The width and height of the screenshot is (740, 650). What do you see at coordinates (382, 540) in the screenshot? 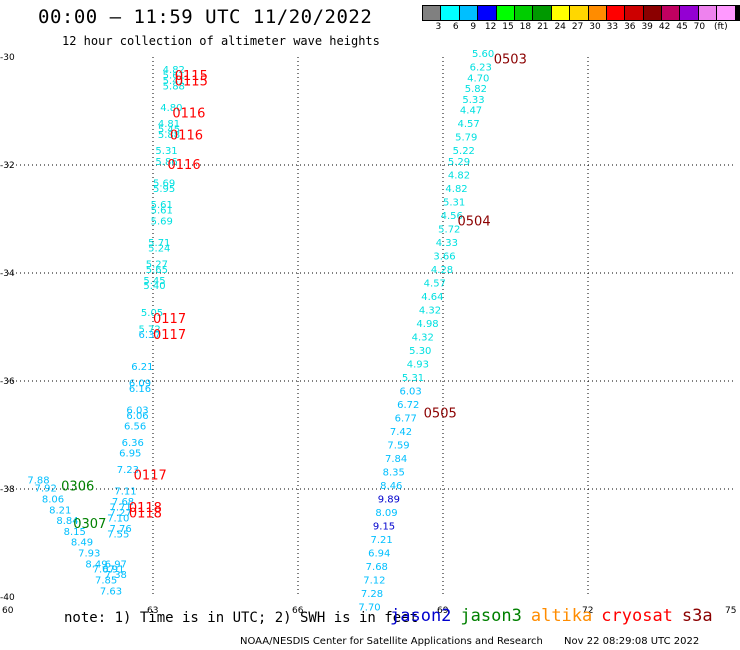
I see `wave-height-label: 7.21` at bounding box center [382, 540].